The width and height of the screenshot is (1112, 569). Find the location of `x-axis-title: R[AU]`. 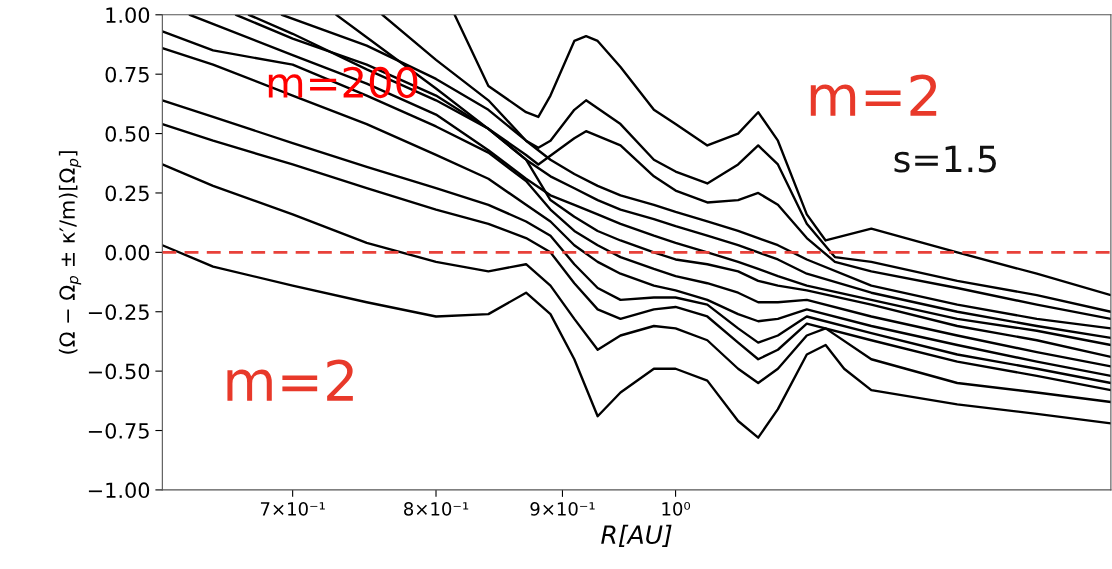

x-axis-title: R[AU] is located at coordinates (636, 536).